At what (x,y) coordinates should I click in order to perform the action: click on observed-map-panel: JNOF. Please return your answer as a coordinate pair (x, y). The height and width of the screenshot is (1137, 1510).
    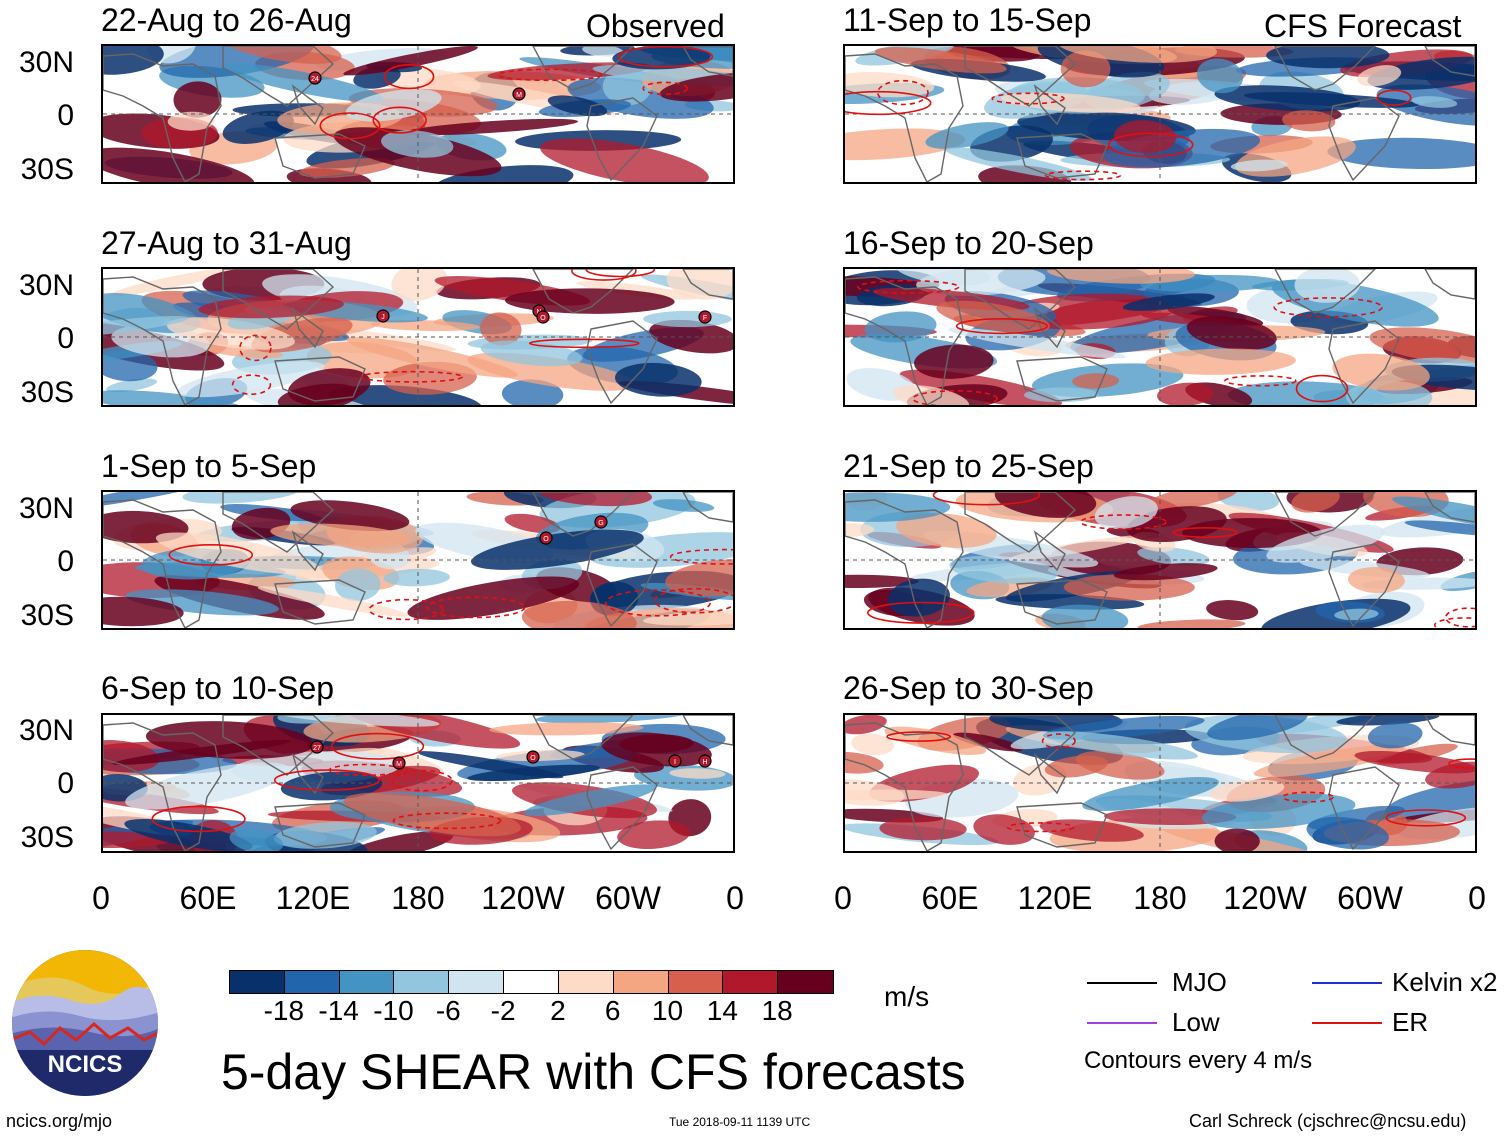
    Looking at the image, I should click on (418, 337).